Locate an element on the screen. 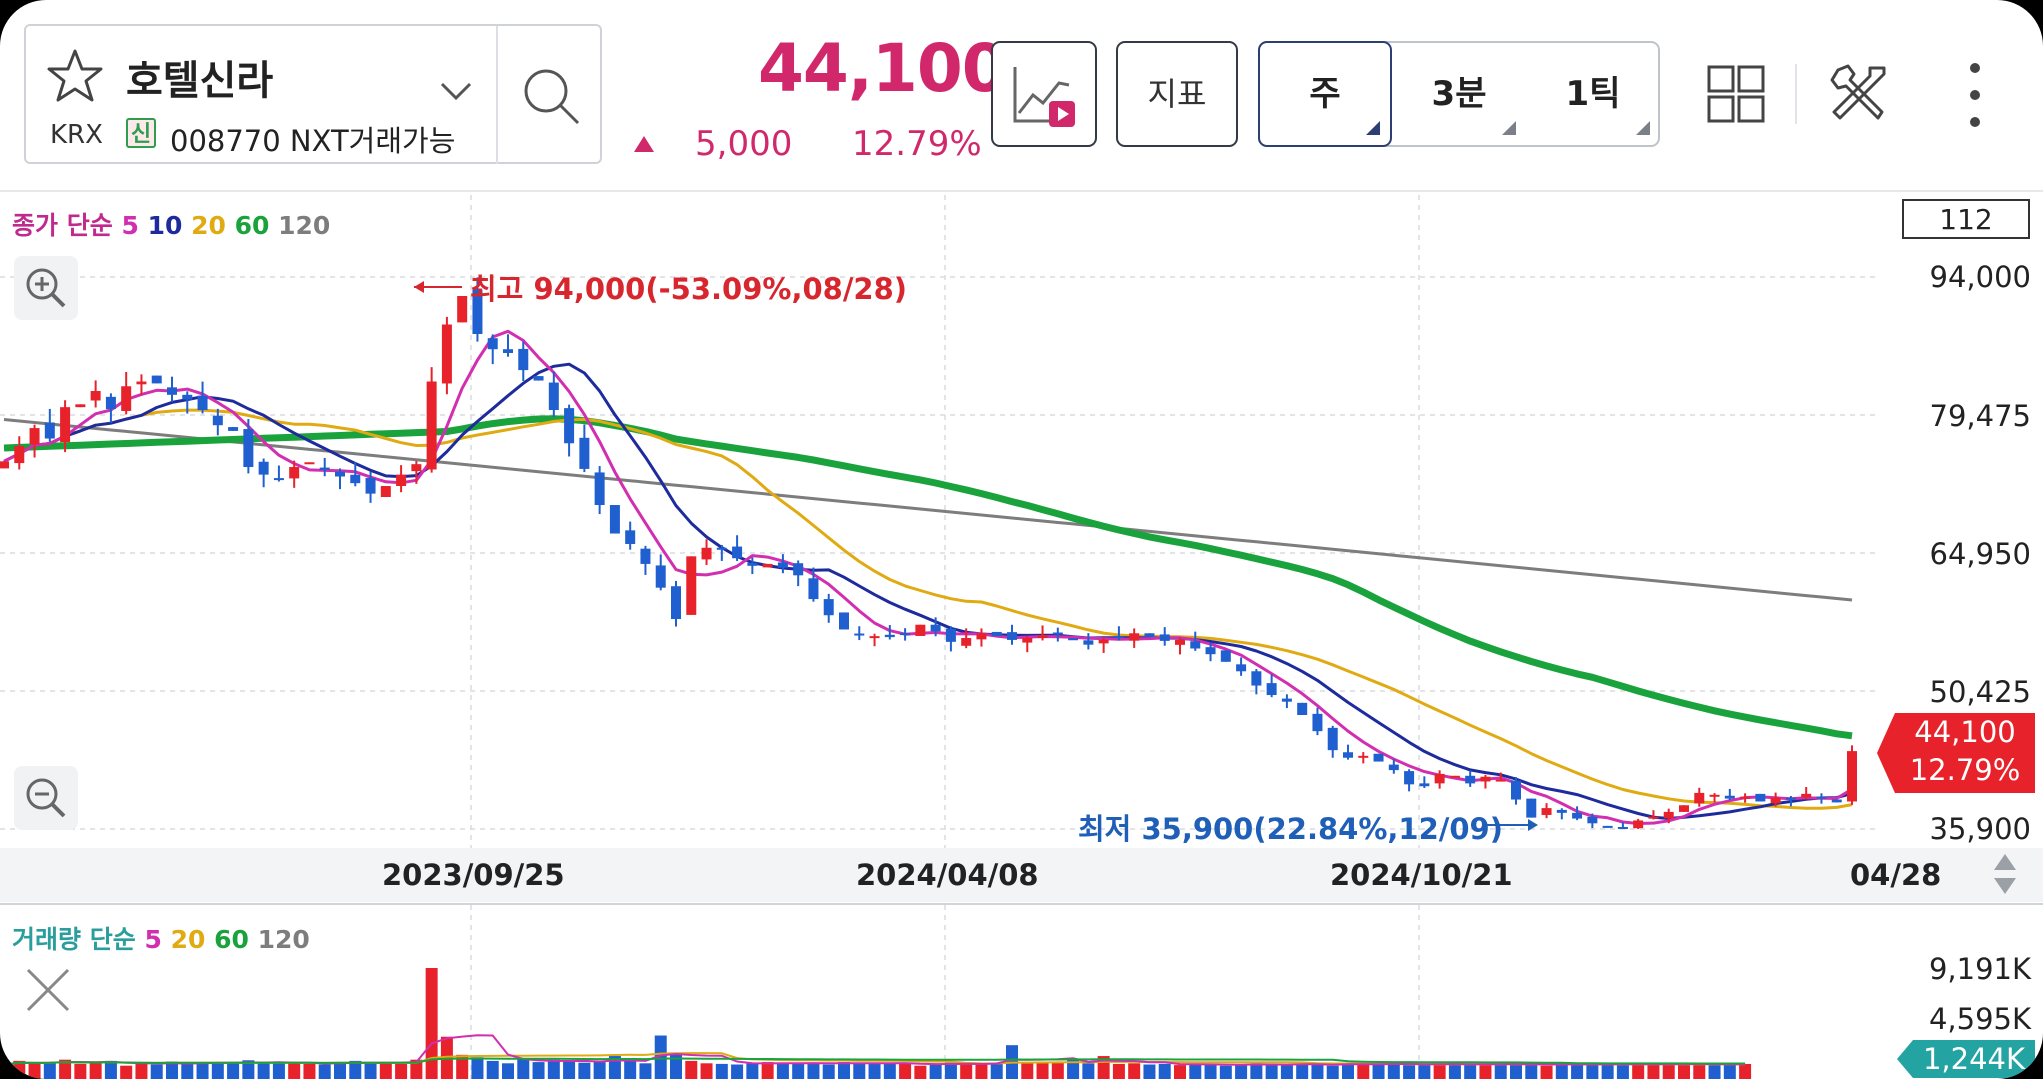 This screenshot has height=1079, width=2043. period-3min-label: 3분 is located at coordinates (1459, 94).